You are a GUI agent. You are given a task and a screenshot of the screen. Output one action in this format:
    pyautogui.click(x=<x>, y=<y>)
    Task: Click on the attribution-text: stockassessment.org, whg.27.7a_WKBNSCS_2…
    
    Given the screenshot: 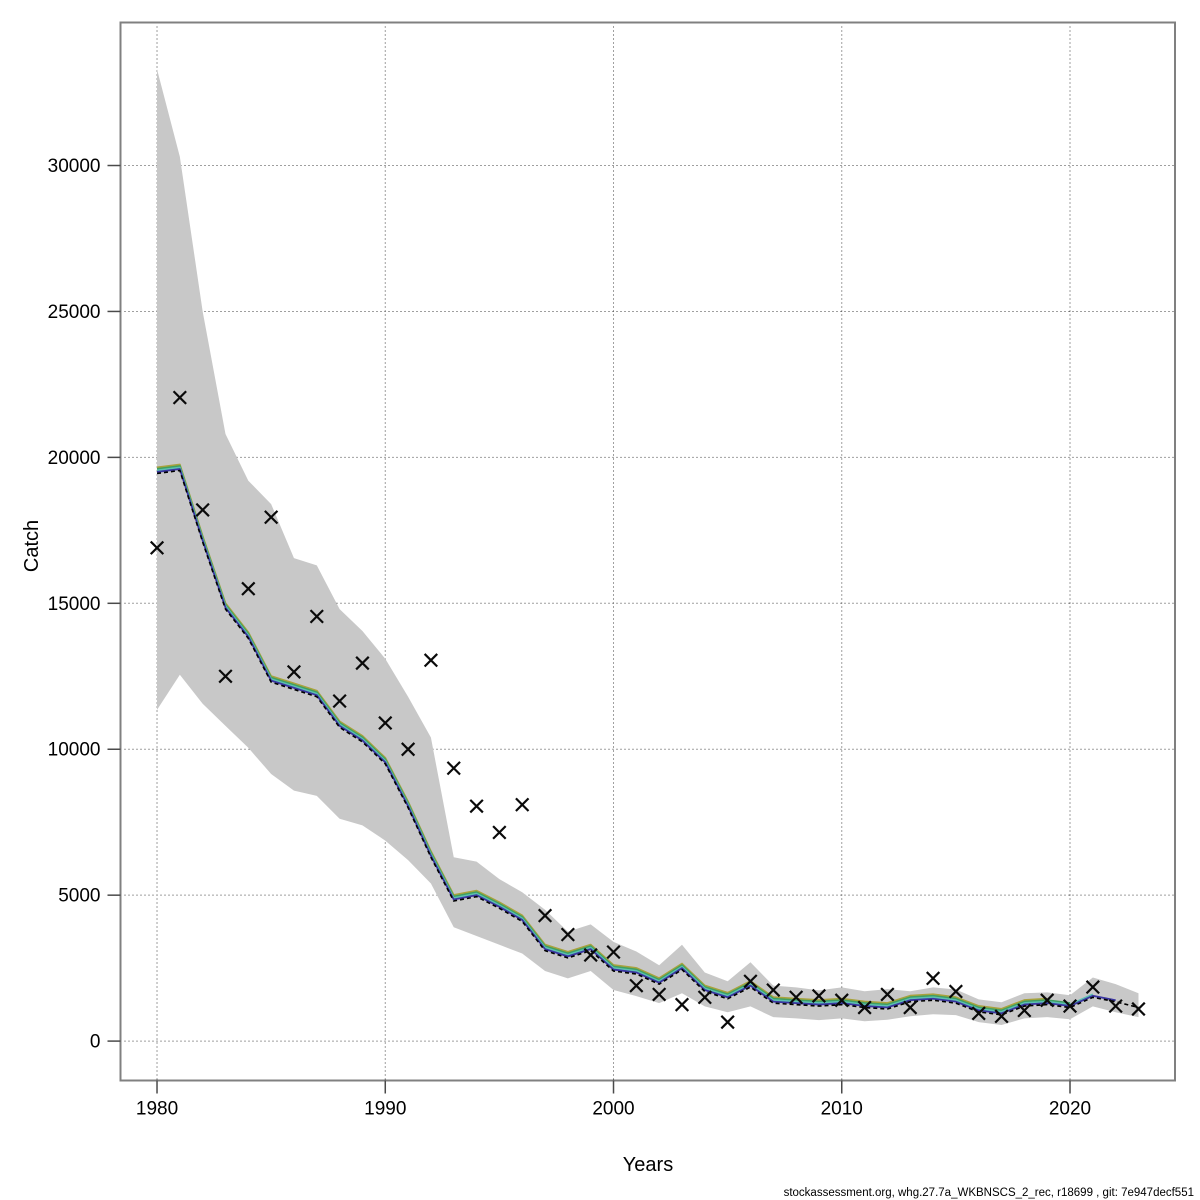 What is the action you would take?
    pyautogui.click(x=989, y=1193)
    